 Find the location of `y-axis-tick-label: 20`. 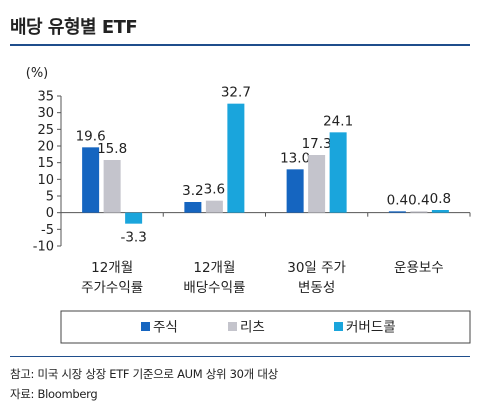

y-axis-tick-label: 20 is located at coordinates (45, 147).